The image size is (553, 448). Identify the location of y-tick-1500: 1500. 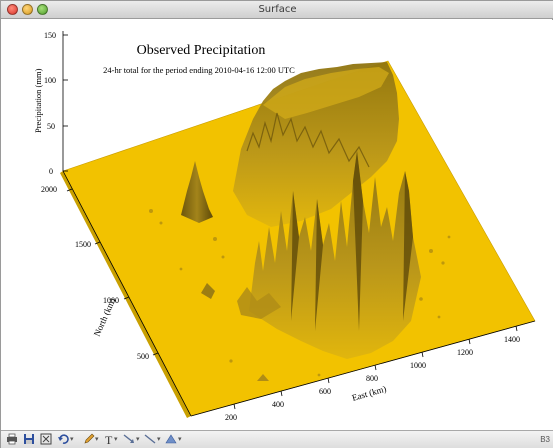
(83, 244).